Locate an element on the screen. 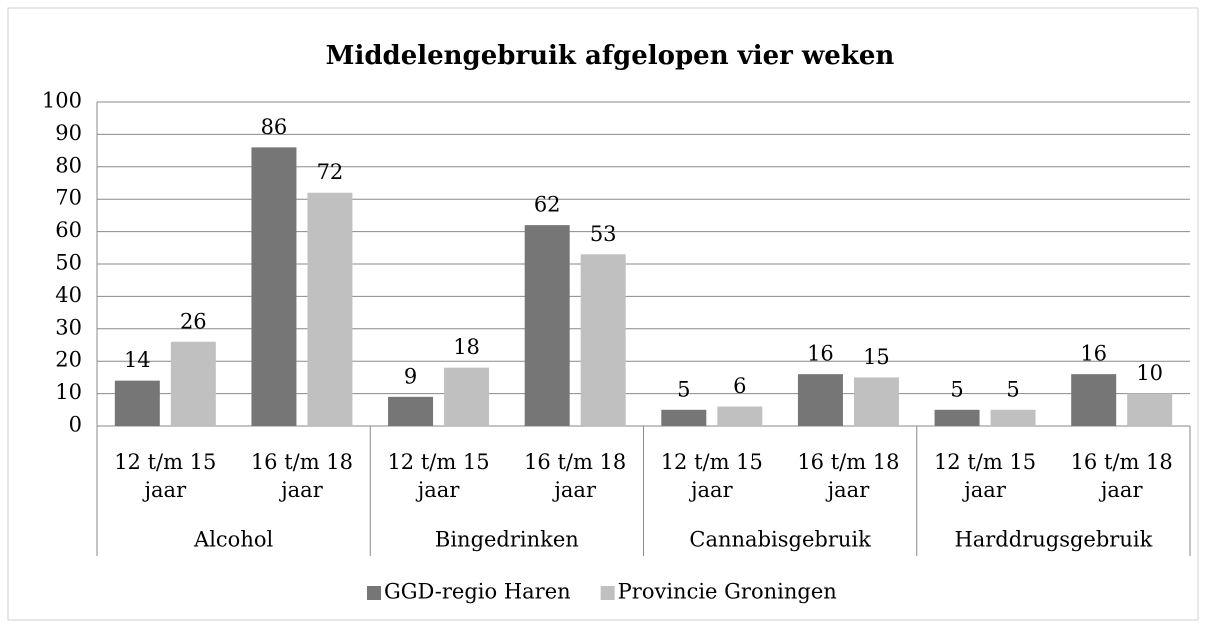  data-label: 15 is located at coordinates (876, 357).